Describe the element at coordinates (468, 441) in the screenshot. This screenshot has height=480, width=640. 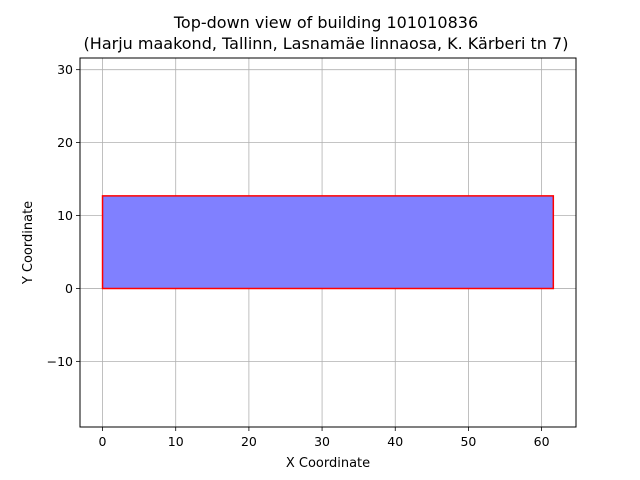
I see `x-tick-label: 50` at that location.